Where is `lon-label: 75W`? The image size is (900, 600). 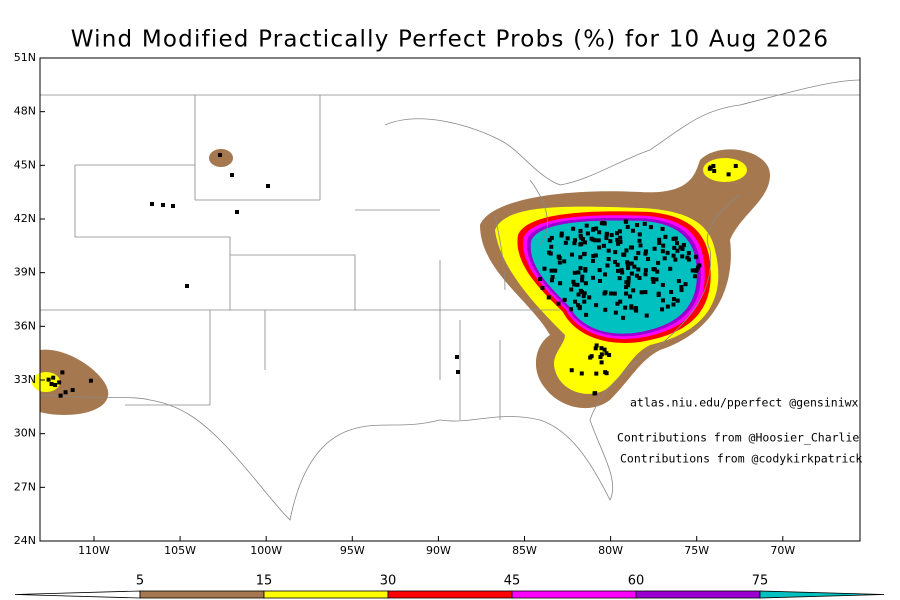
lon-label: 75W is located at coordinates (696, 550).